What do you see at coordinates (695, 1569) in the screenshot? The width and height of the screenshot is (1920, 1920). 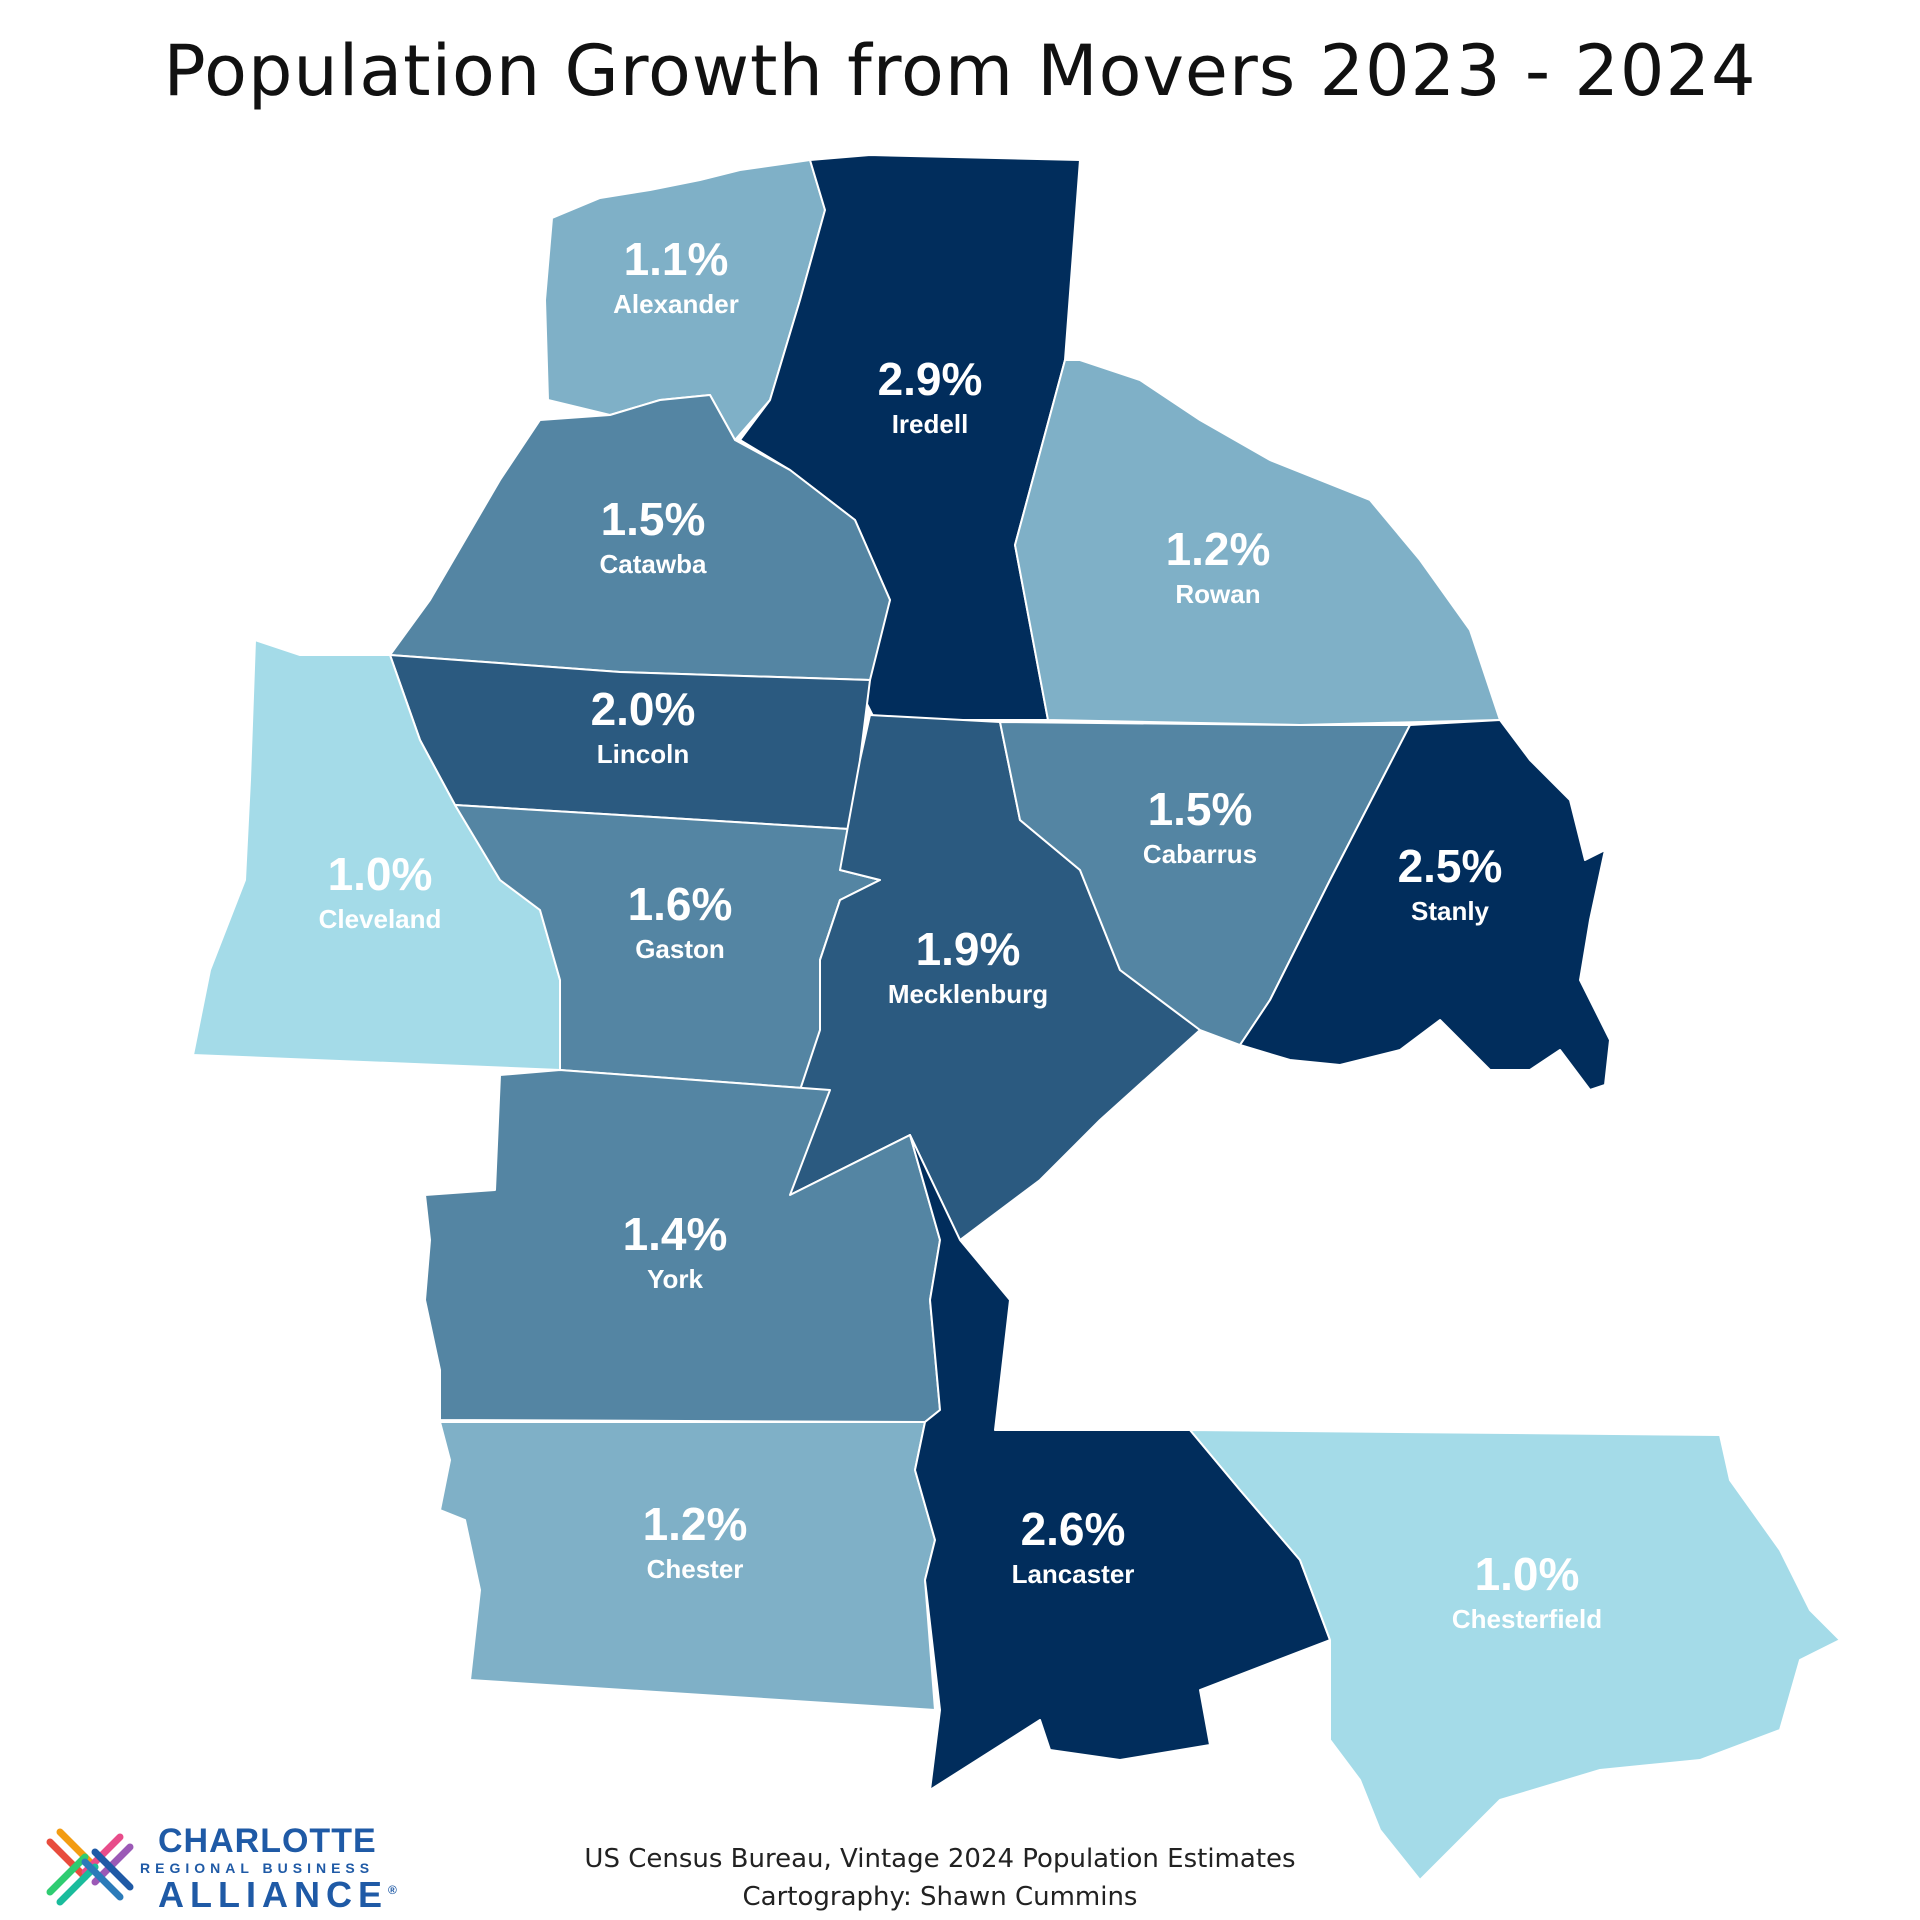 I see `county-name-chester: Chester` at bounding box center [695, 1569].